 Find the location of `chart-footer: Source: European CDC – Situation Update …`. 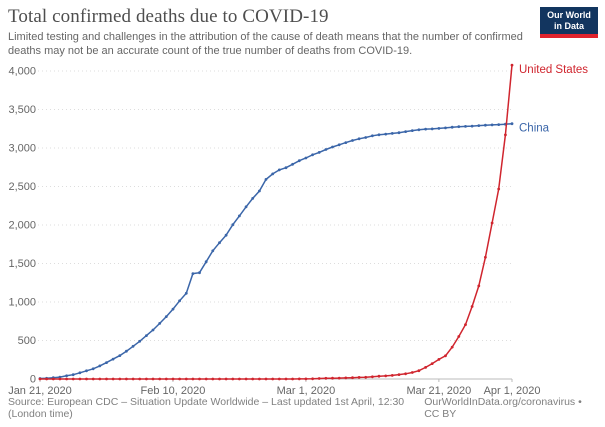

chart-footer: Source: European CDC – Situation Update … is located at coordinates (302, 408).